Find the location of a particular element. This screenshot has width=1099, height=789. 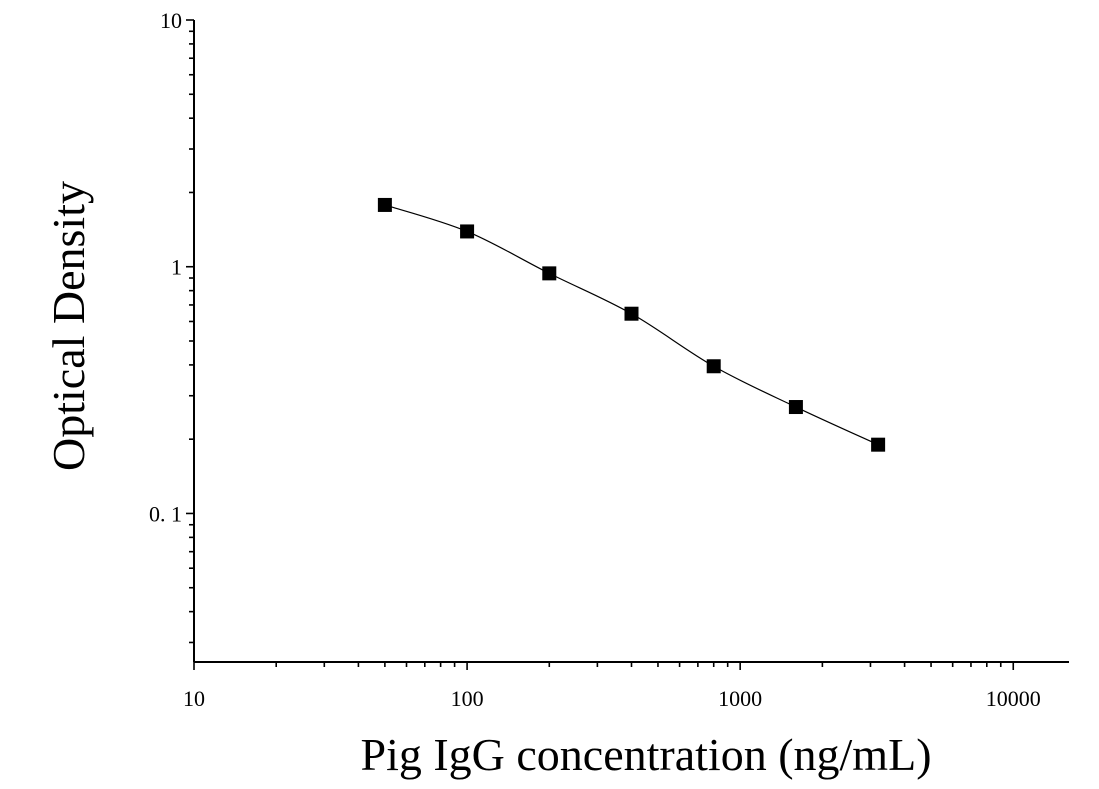

x-tick-label: 100 is located at coordinates (467, 698).